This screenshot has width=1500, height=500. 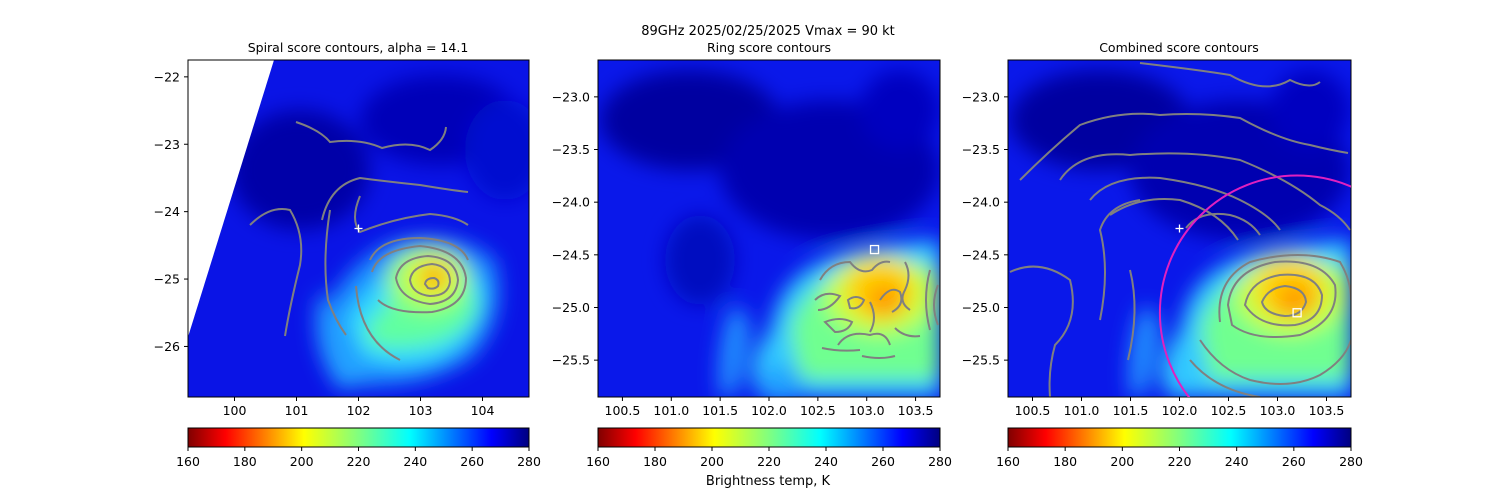 What do you see at coordinates (769, 47) in the screenshot?
I see `panel-ring-title: Ring score contours` at bounding box center [769, 47].